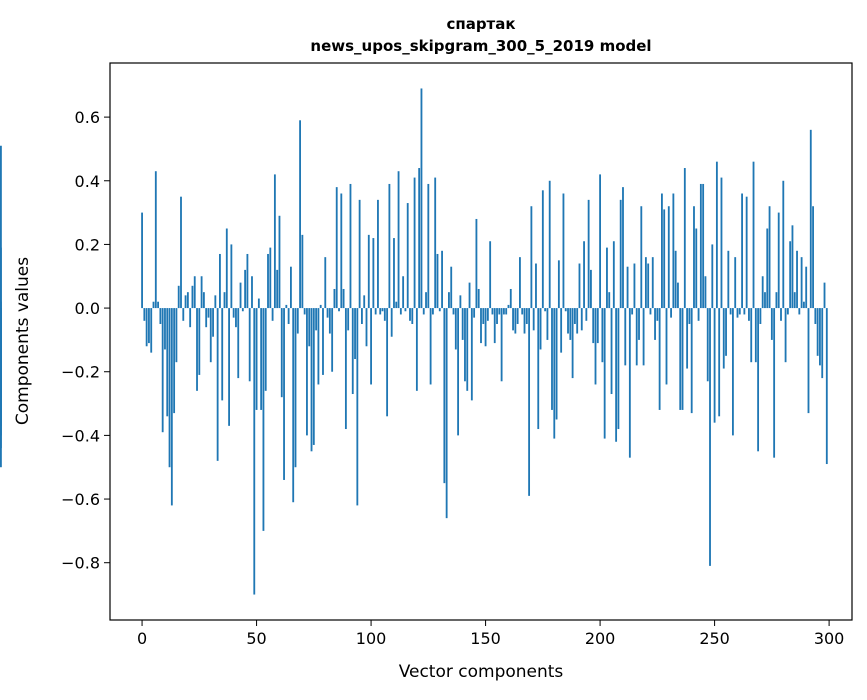 The width and height of the screenshot is (867, 700). I want to click on y-tick-label: −0.2, so click(80, 372).